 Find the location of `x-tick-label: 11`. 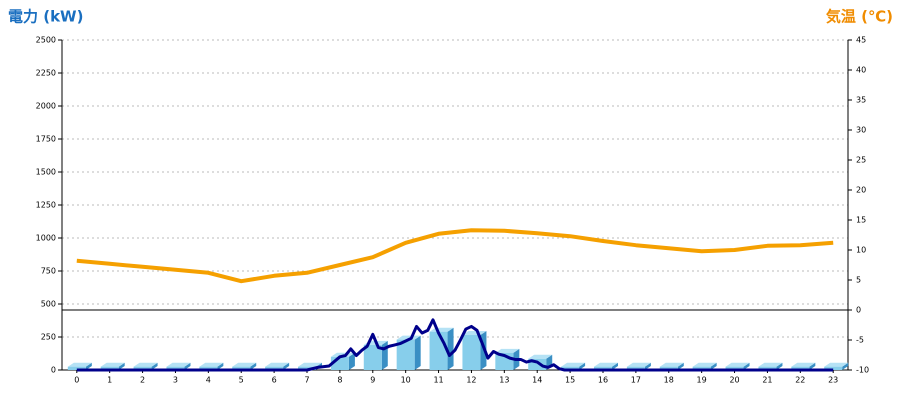

x-tick-label: 11 is located at coordinates (438, 380).